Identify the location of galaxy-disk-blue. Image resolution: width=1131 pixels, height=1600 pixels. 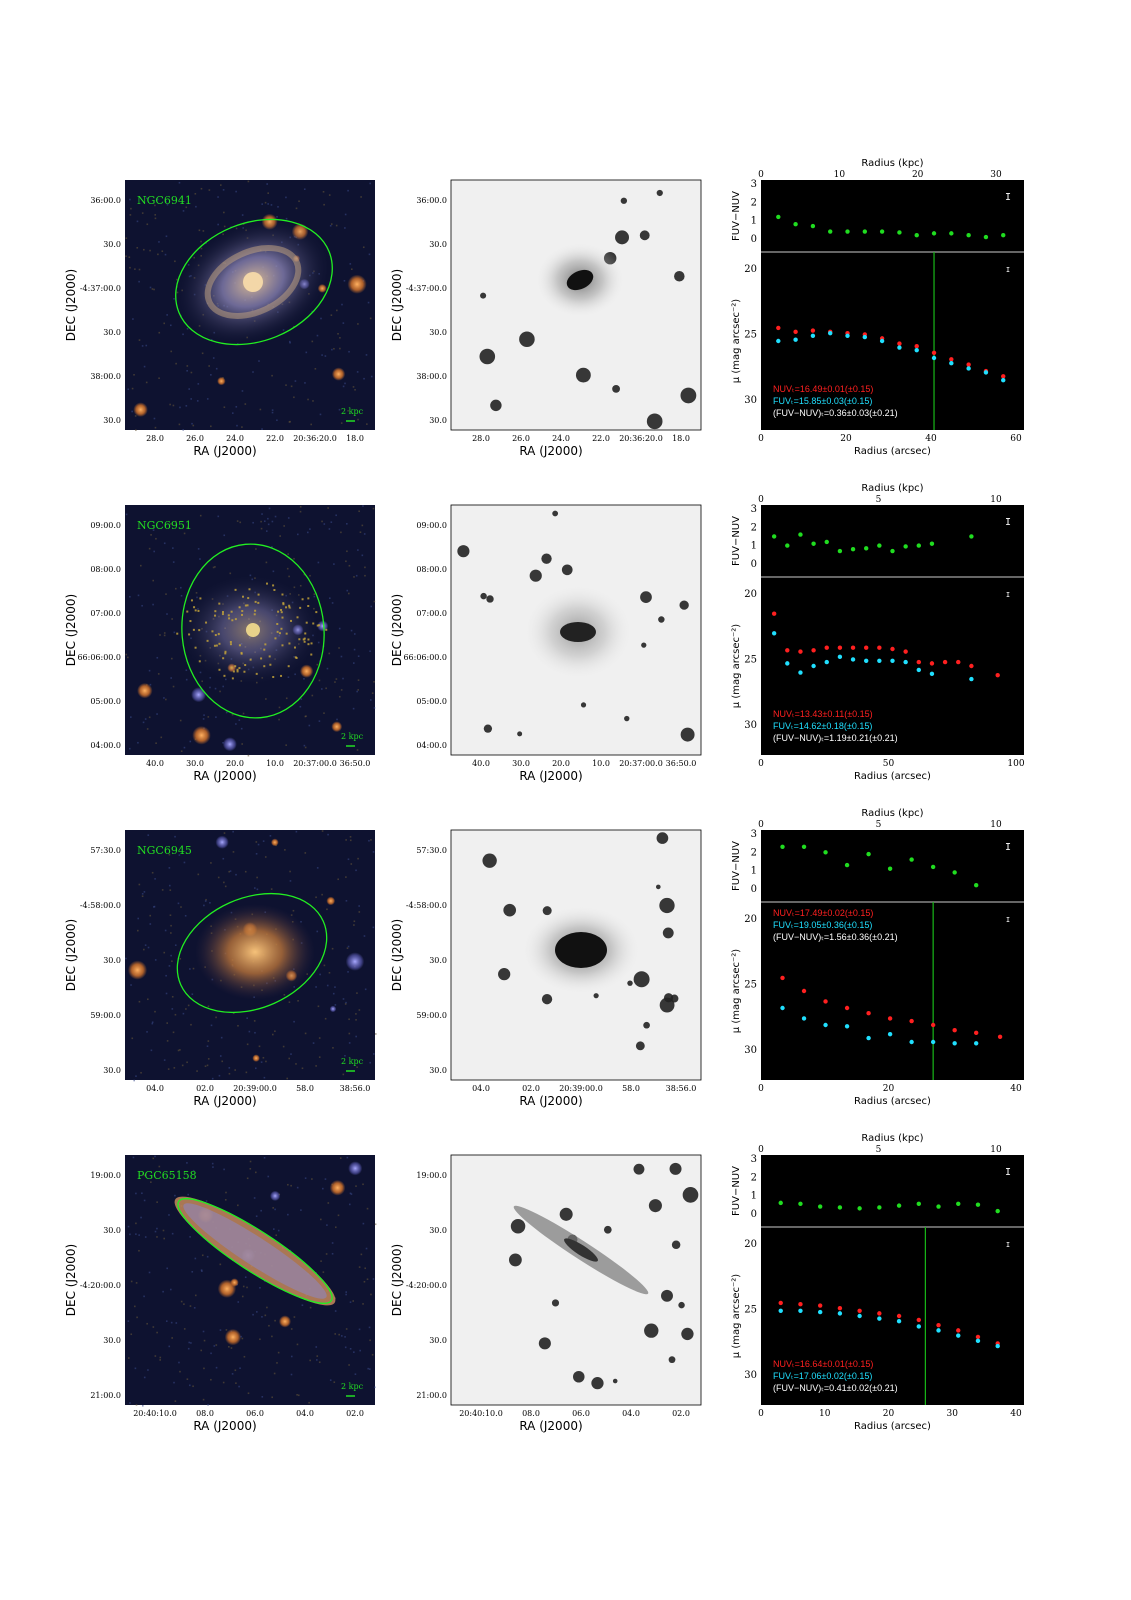
(255, 1251).